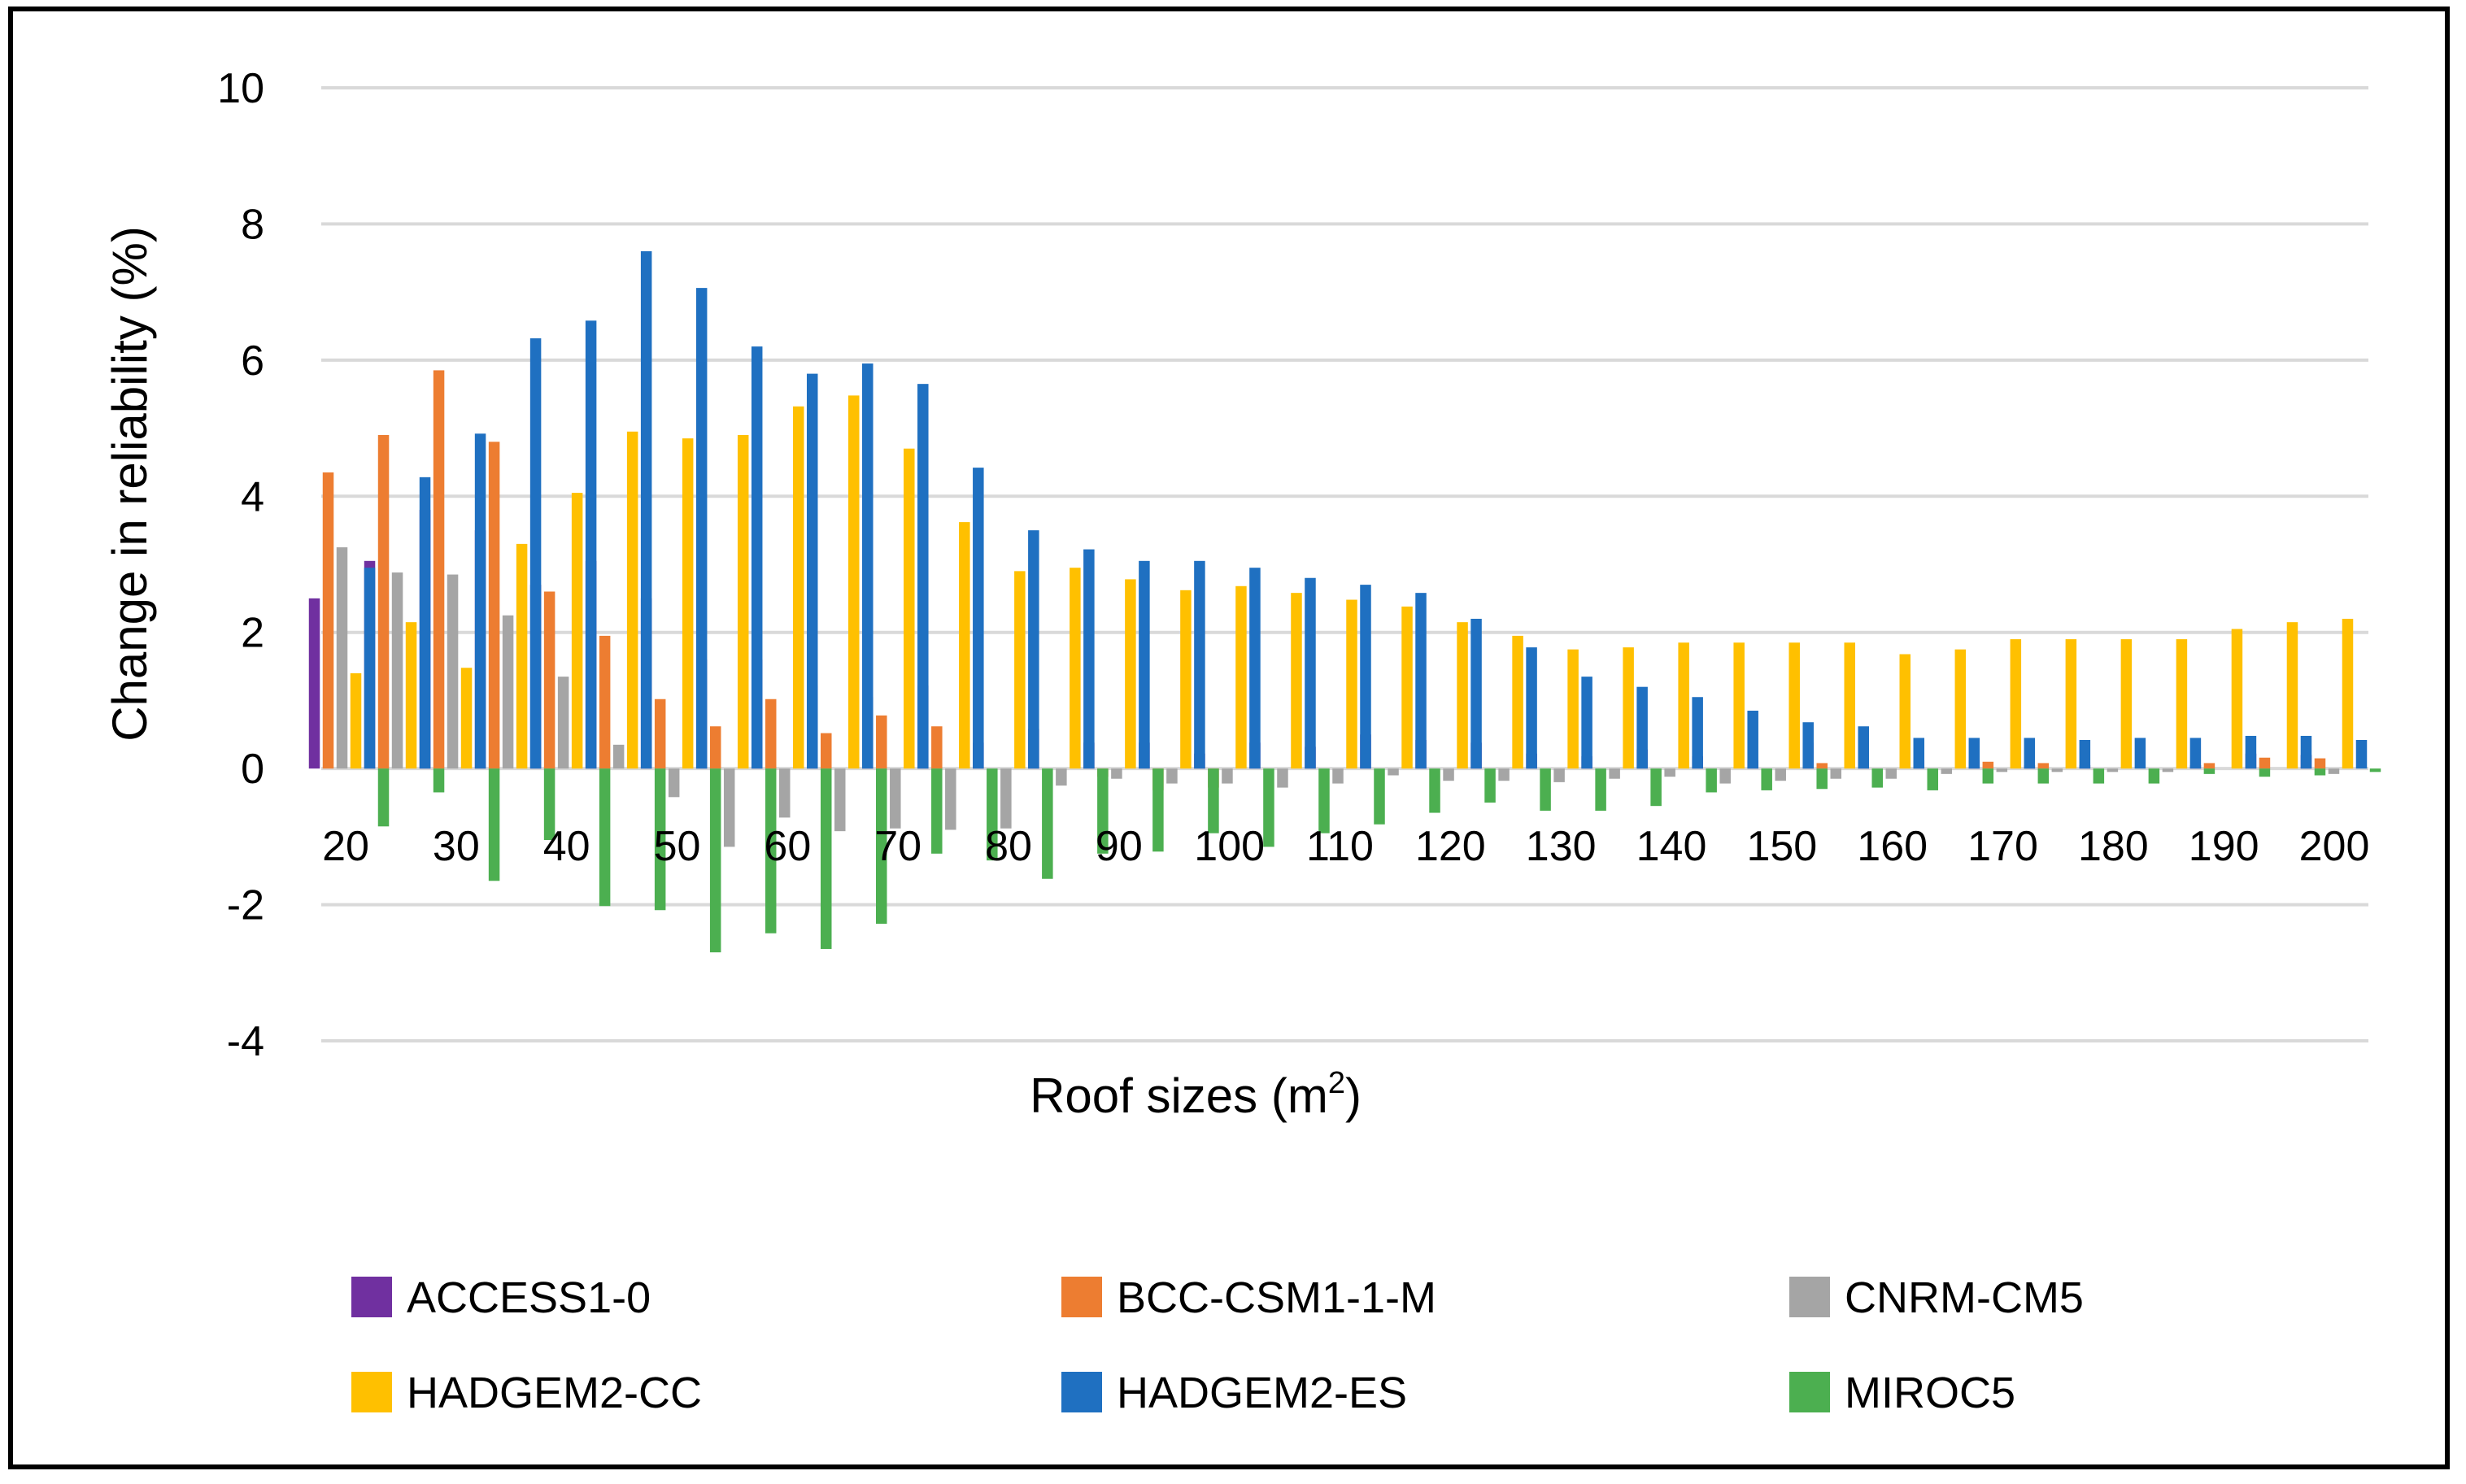 The width and height of the screenshot is (2466, 1484). I want to click on x-tick-label: 200, so click(2334, 846).